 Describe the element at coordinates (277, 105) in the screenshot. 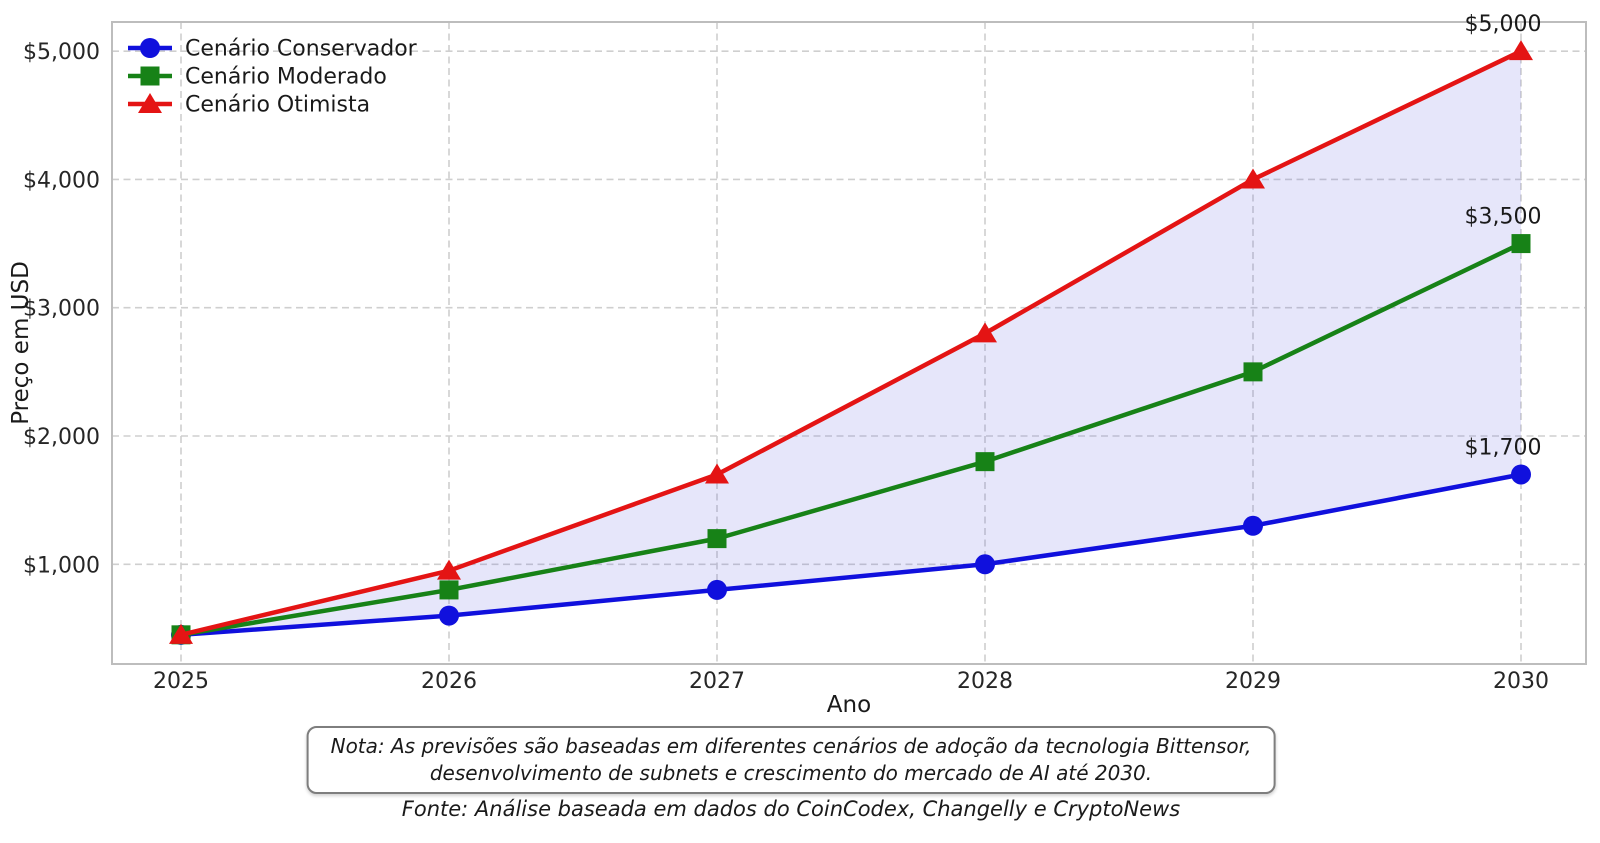

I see `legend-label-cenario-otimista: Cenário Otimista` at that location.